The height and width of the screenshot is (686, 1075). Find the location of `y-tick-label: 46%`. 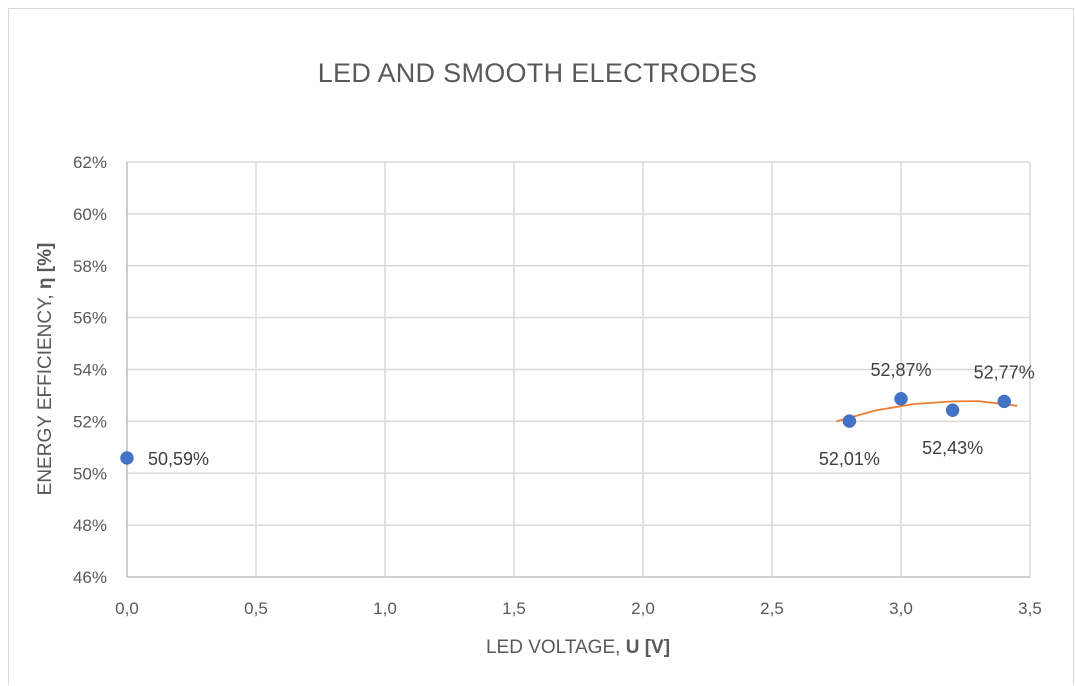

y-tick-label: 46% is located at coordinates (90, 577).